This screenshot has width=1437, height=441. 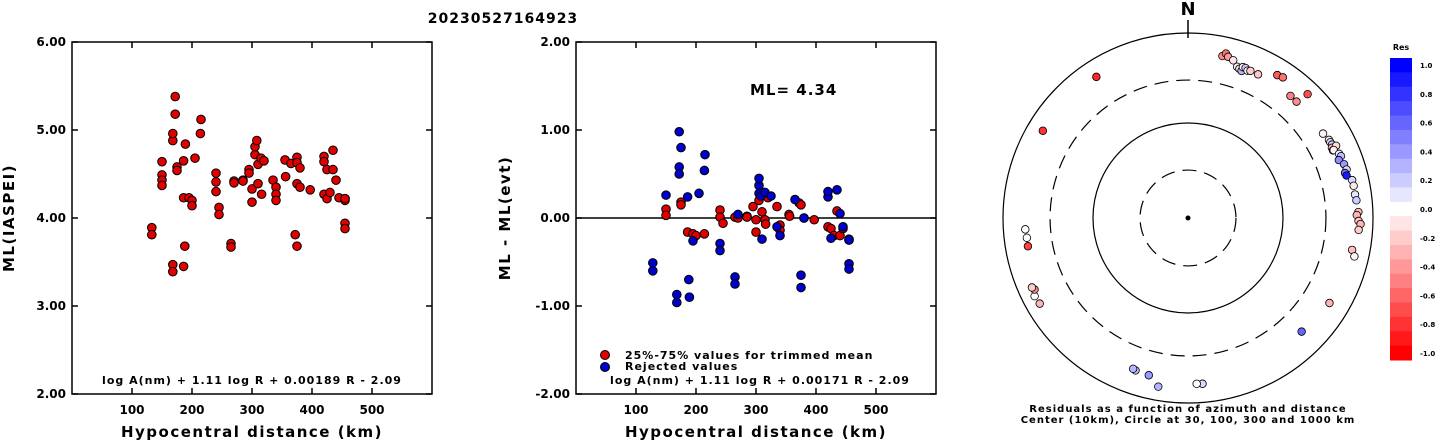 I want to click on plot2-y-tick-label: 1.00, so click(x=555, y=130).